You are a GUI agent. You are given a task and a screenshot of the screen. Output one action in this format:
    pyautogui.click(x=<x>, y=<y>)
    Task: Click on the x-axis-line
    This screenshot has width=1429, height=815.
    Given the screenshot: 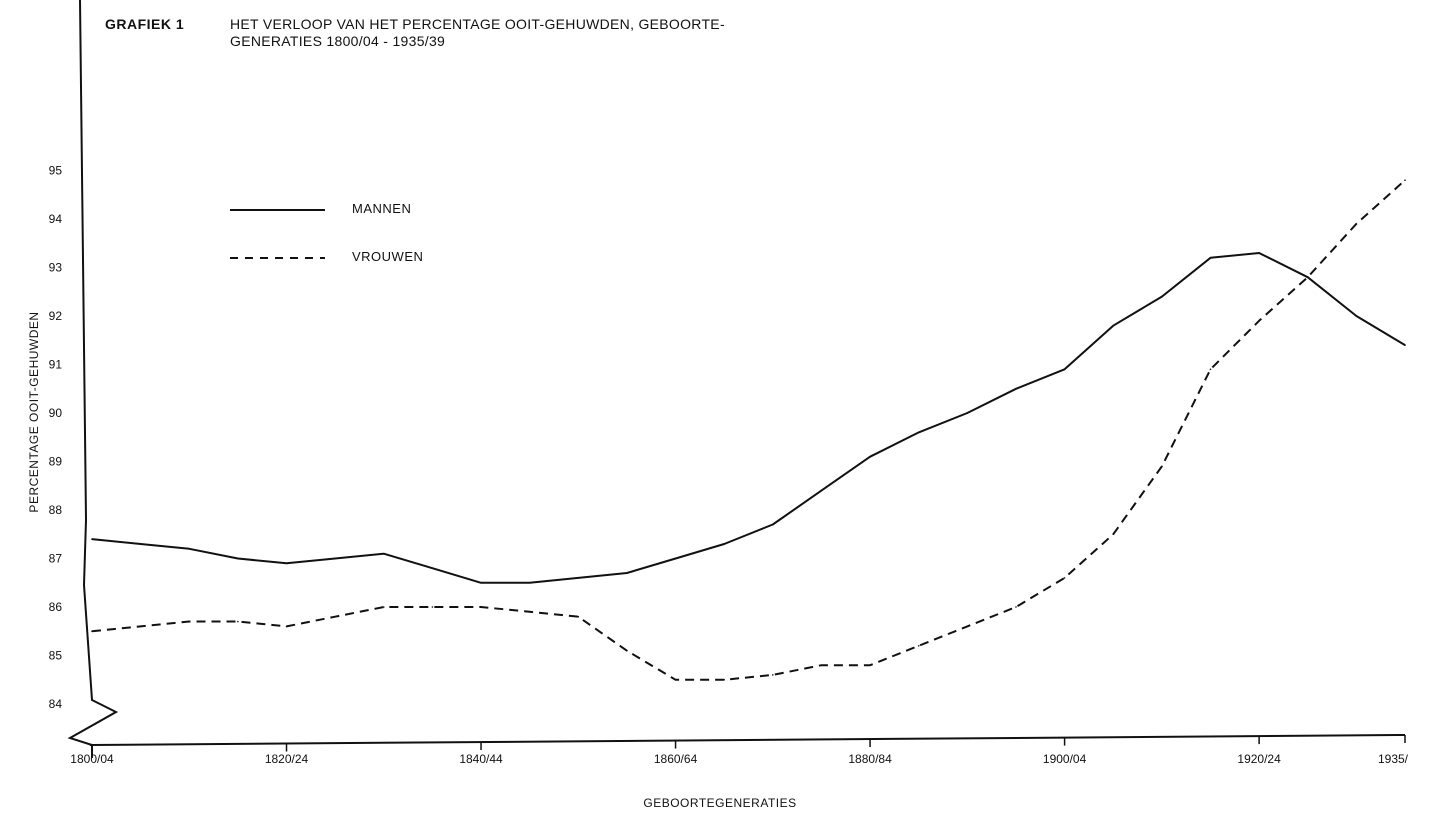 What is the action you would take?
    pyautogui.click(x=747, y=740)
    